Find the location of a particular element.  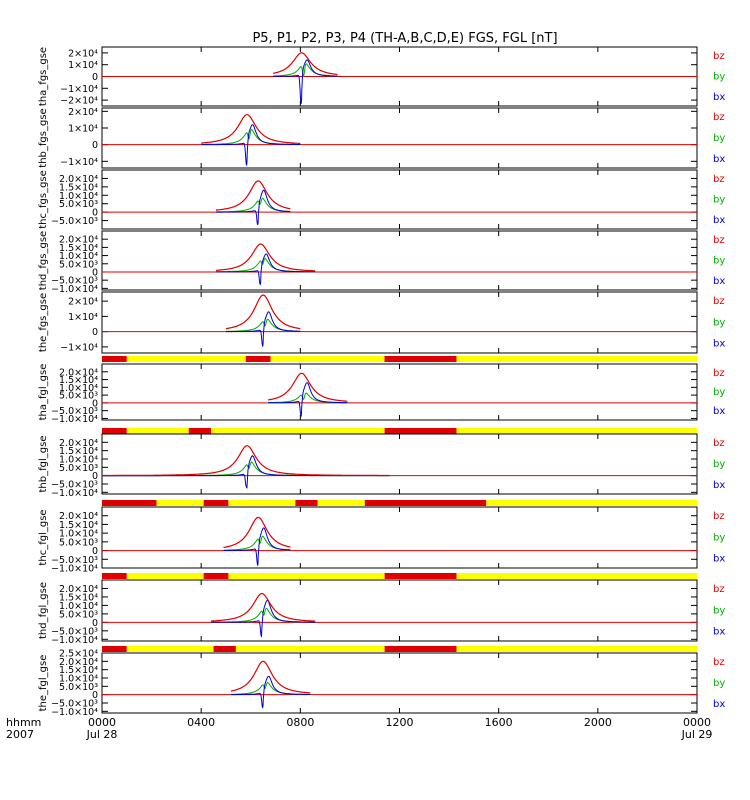

y-axis-label: thd_fgs_gse is located at coordinates (43, 260).